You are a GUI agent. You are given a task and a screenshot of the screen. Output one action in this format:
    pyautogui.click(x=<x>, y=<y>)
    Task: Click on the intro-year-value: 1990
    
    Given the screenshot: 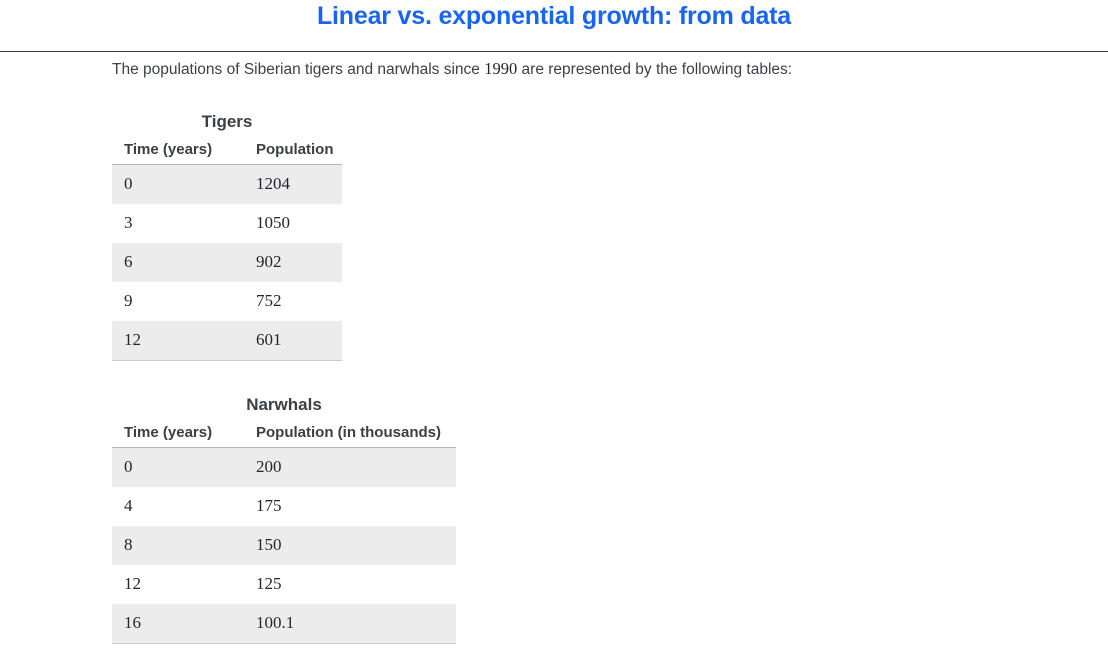 What is the action you would take?
    pyautogui.click(x=501, y=68)
    